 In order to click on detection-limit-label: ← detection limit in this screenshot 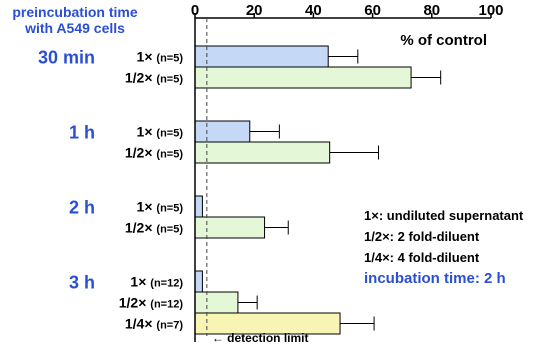, I will do `click(260, 338)`.